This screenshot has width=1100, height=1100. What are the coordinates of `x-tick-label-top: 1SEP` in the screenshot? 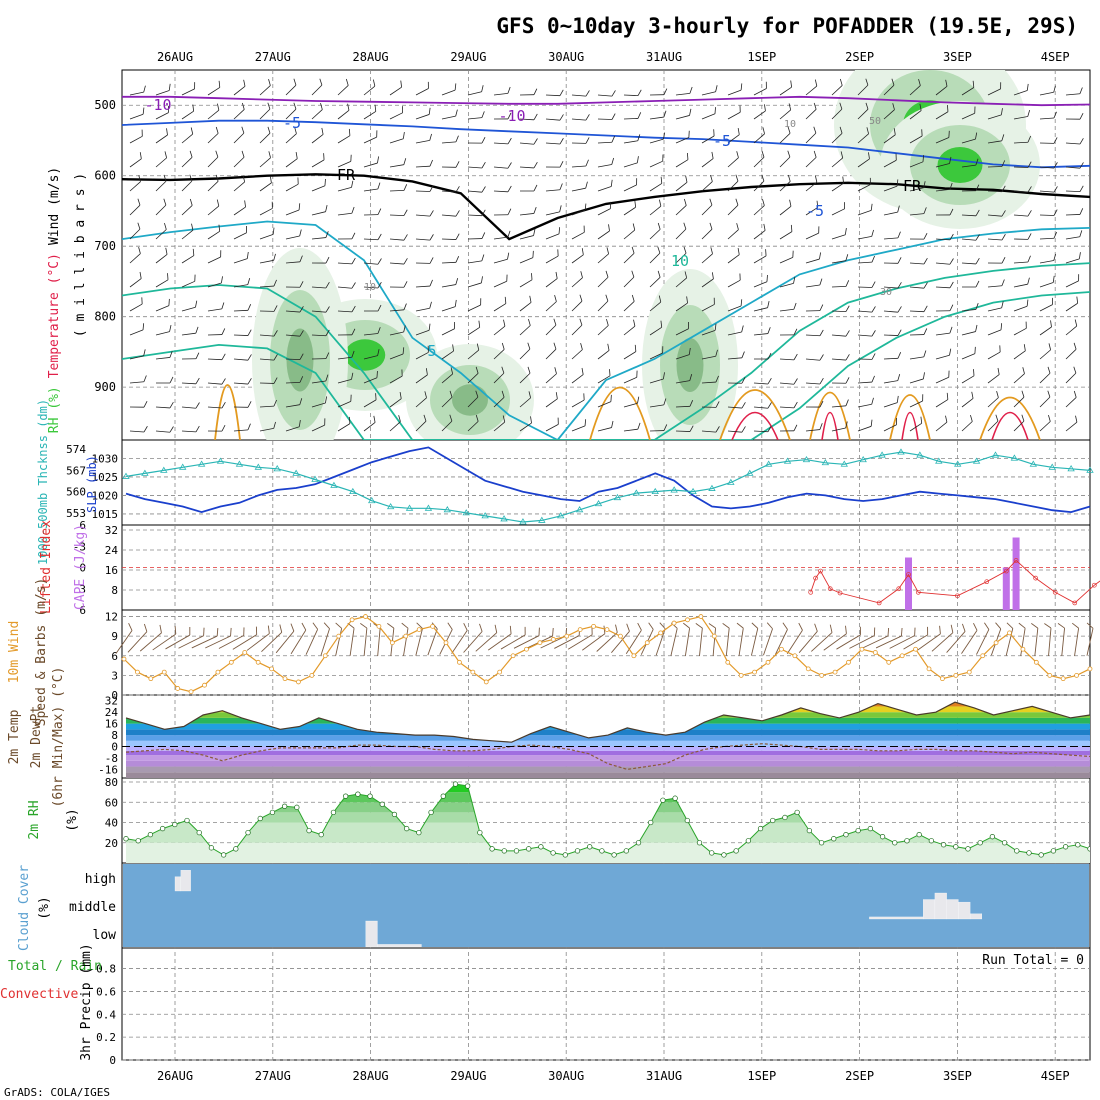 It's located at (761, 57).